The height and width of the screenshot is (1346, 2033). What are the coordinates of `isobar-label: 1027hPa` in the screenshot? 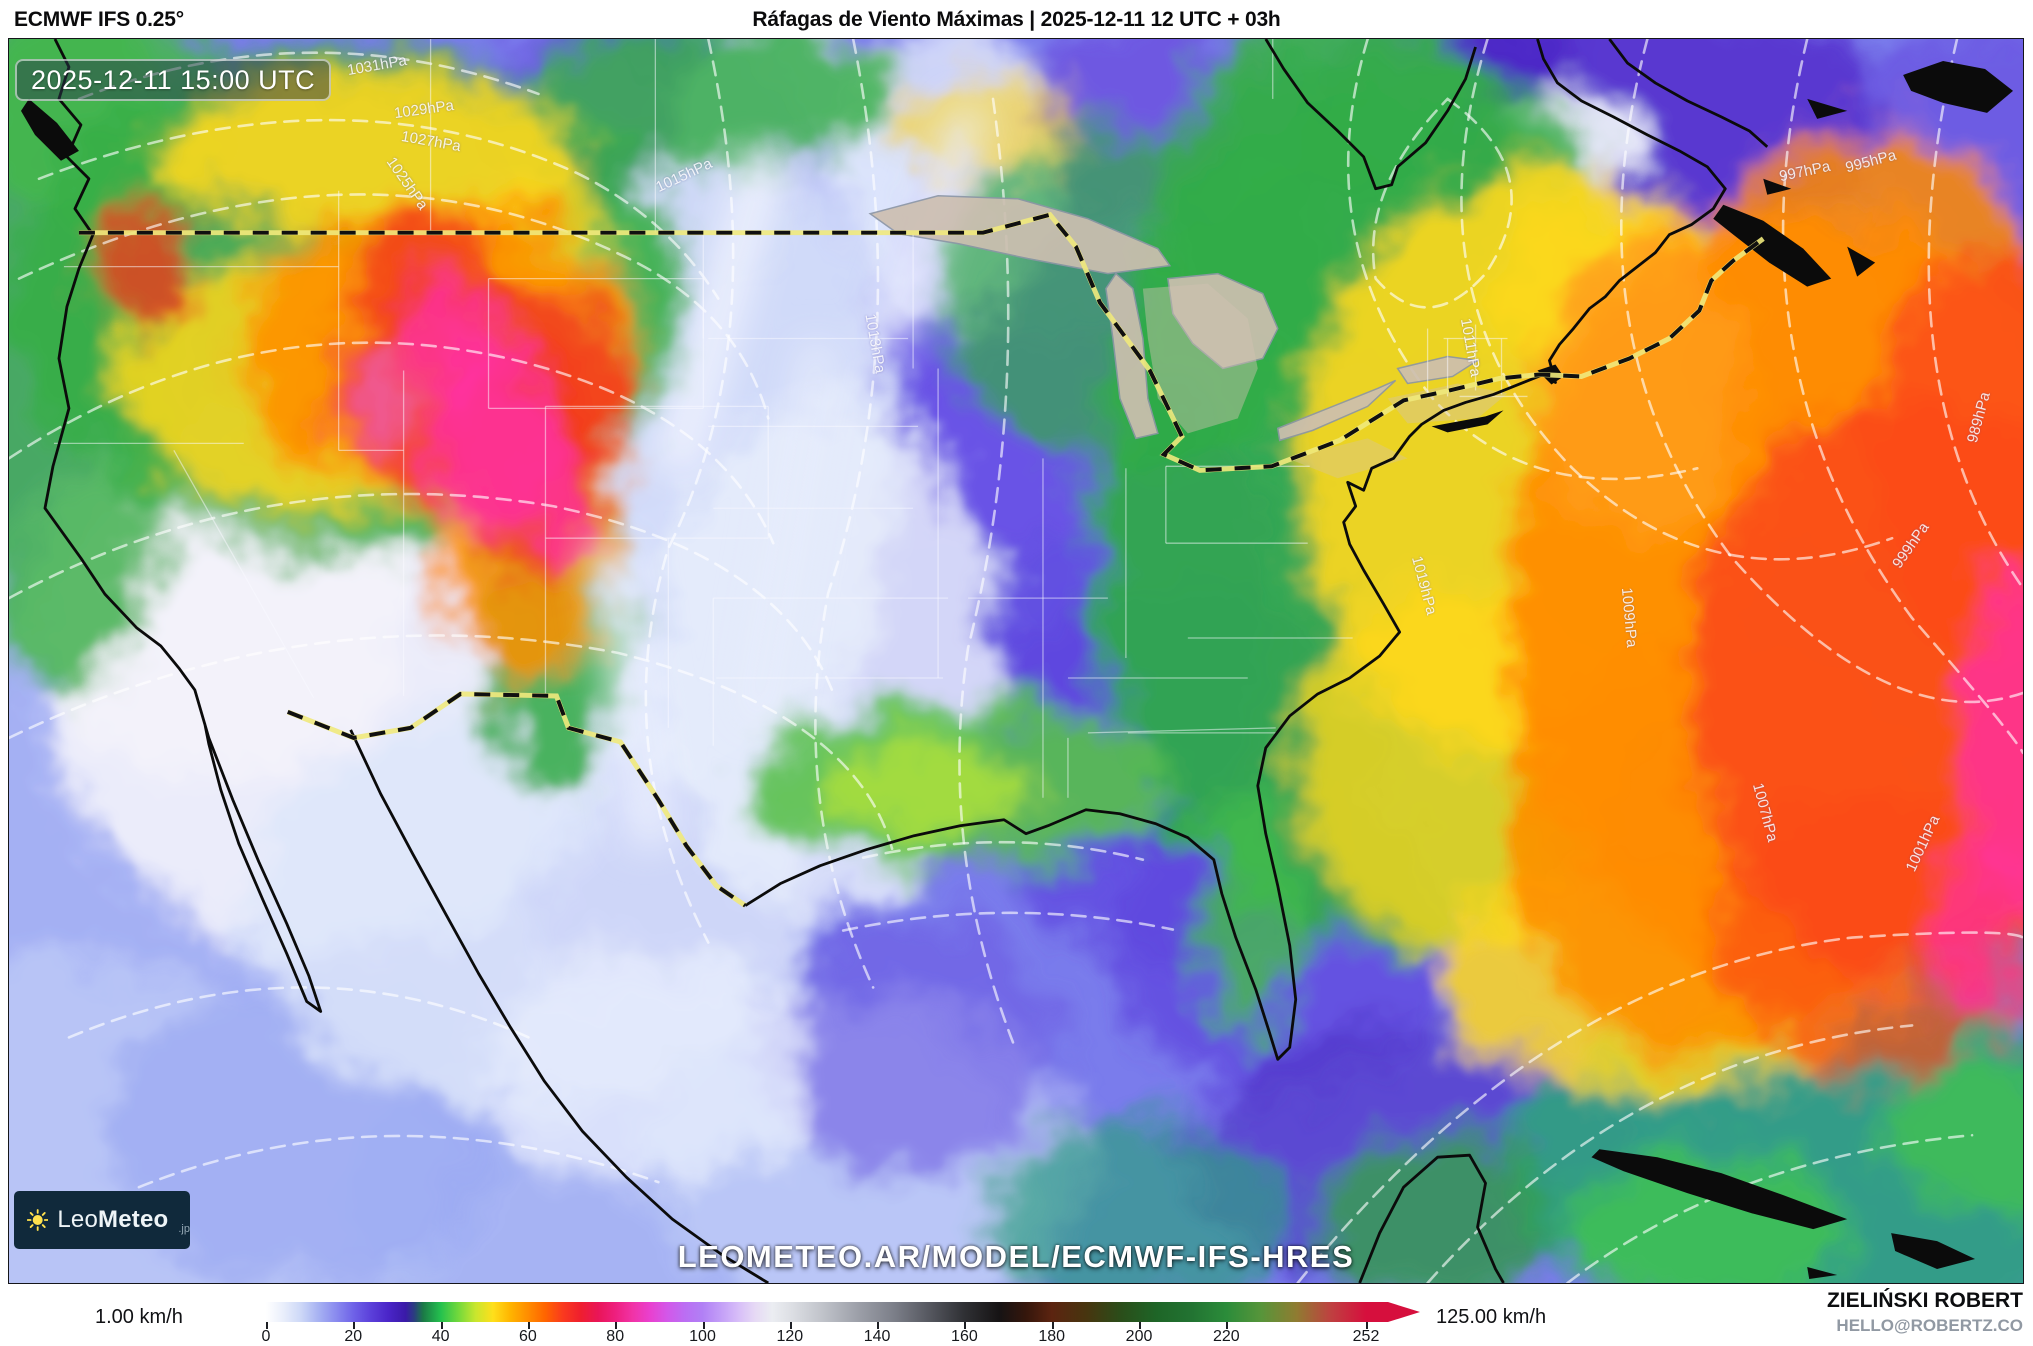 It's located at (431, 141).